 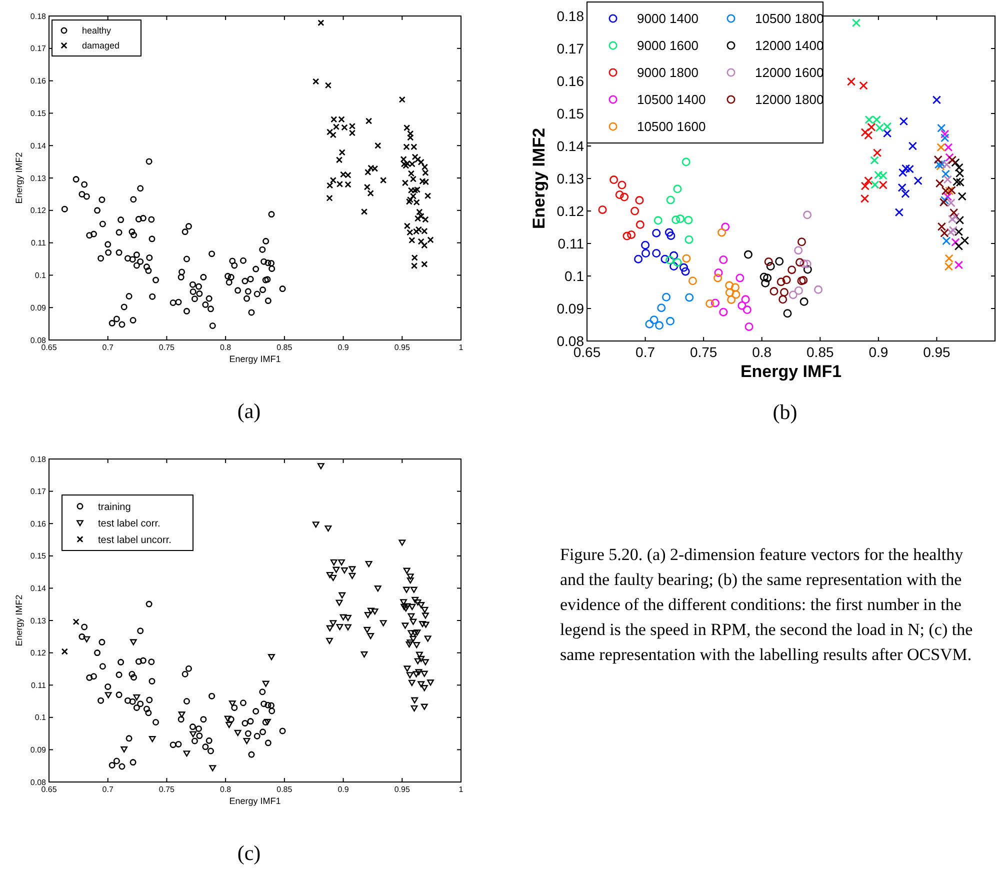 I want to click on y-tick-label: 0.15, so click(x=38, y=113).